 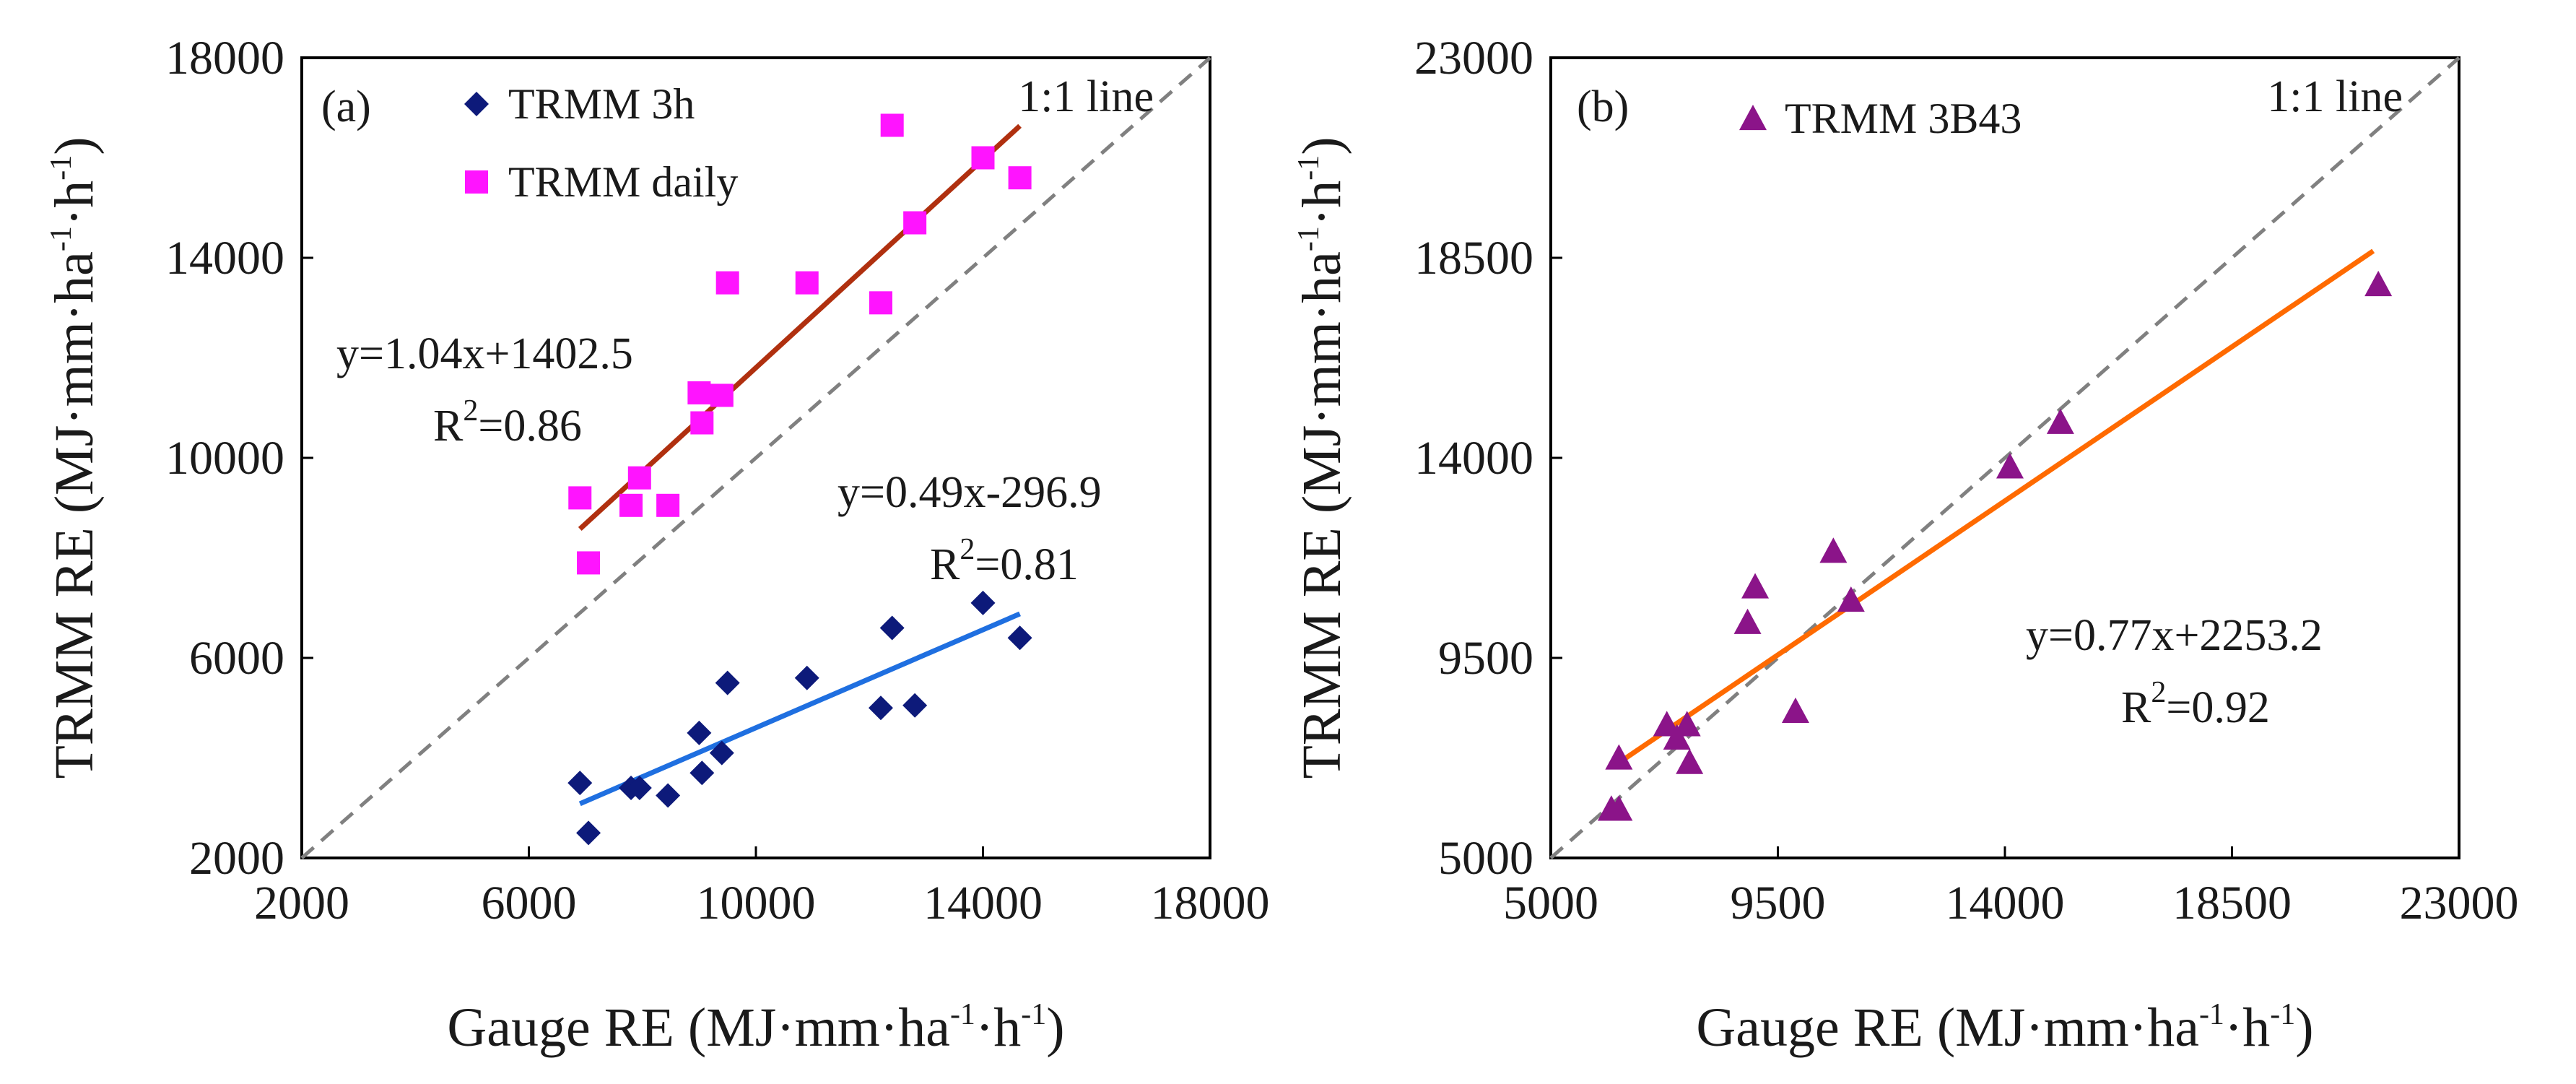 What do you see at coordinates (2195, 704) in the screenshot?
I see `fit-r-squared: R2=0.92` at bounding box center [2195, 704].